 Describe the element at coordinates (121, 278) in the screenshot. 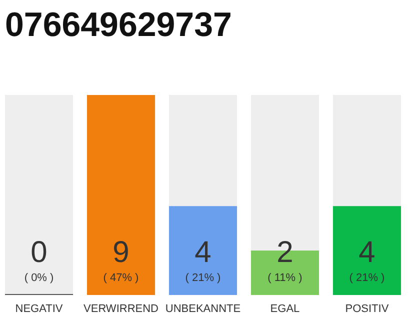

I see `annotation: ( 47% )` at that location.